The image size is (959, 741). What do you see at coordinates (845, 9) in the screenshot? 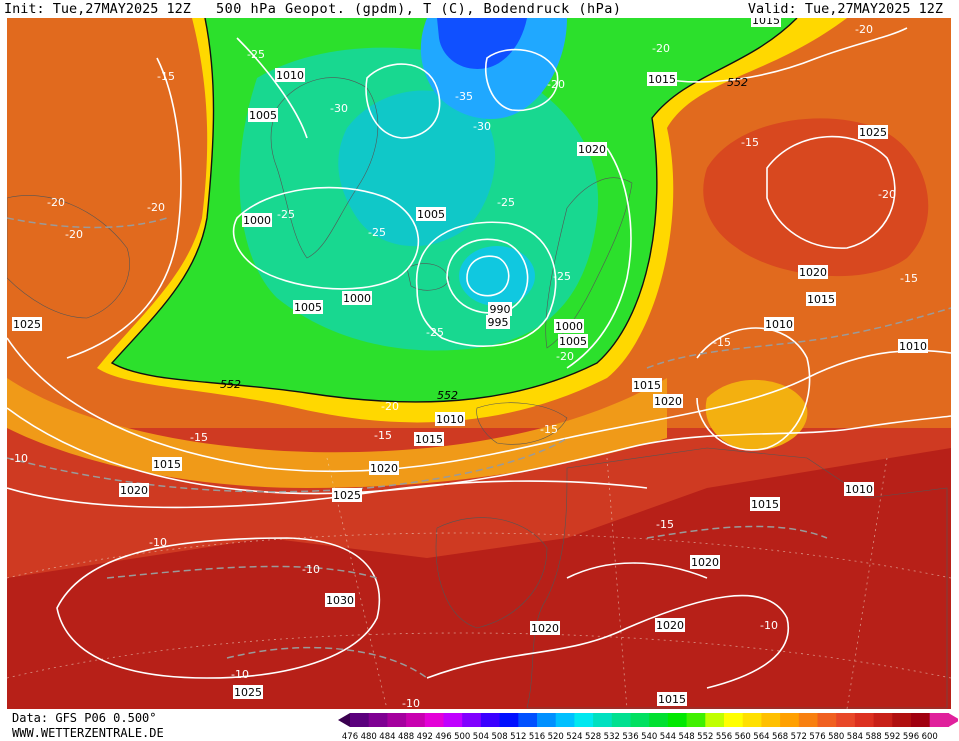
I see `valid-time: Valid: Tue,27MAY2025 12Z` at bounding box center [845, 9].